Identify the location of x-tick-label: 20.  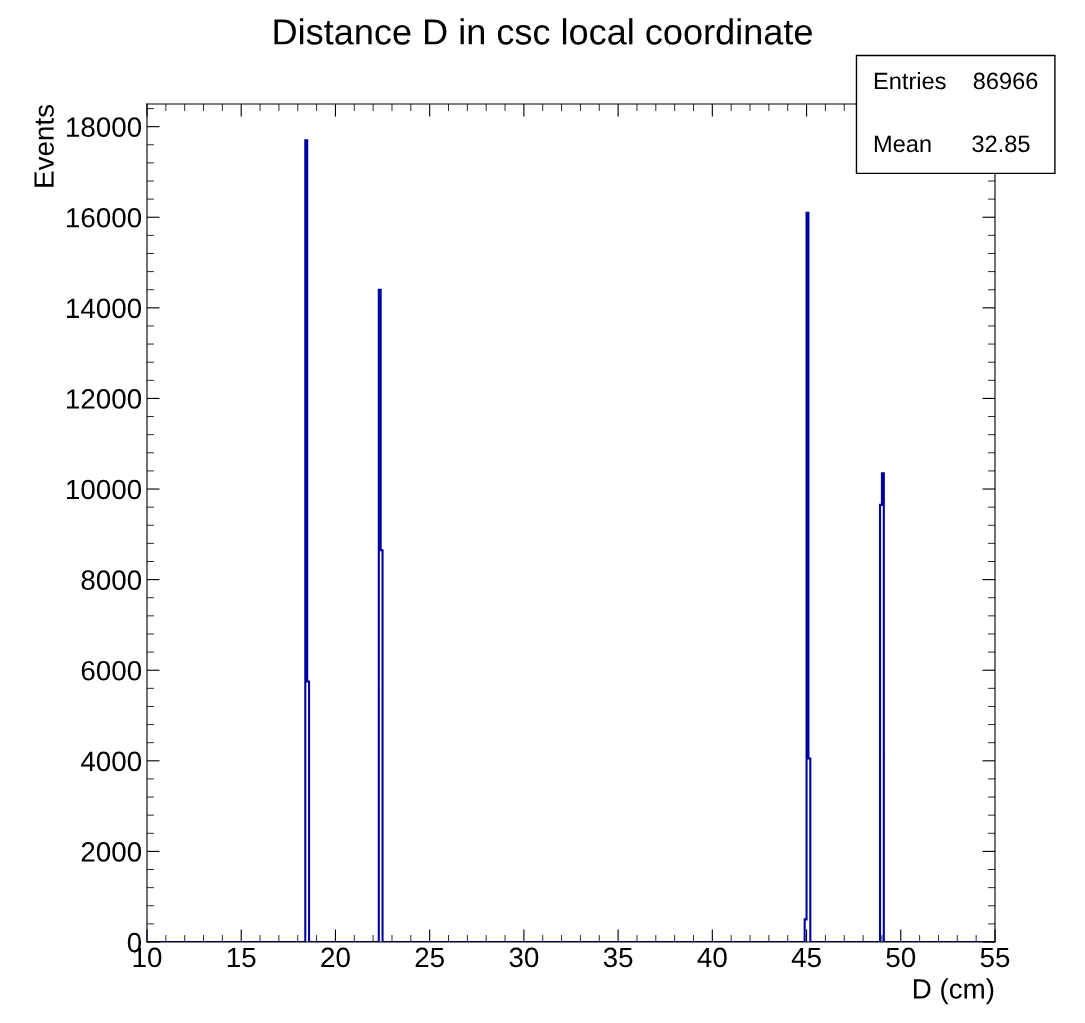
(335, 957).